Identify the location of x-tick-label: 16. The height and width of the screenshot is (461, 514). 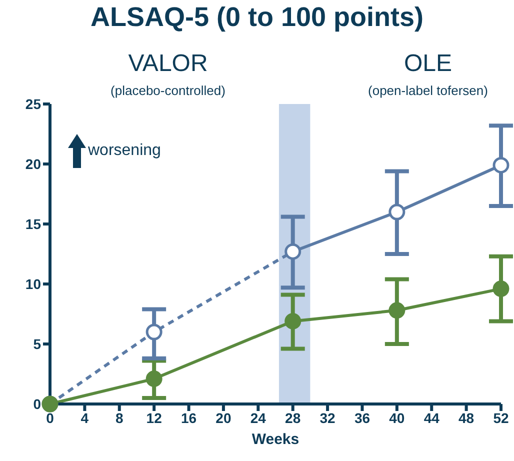
(188, 418).